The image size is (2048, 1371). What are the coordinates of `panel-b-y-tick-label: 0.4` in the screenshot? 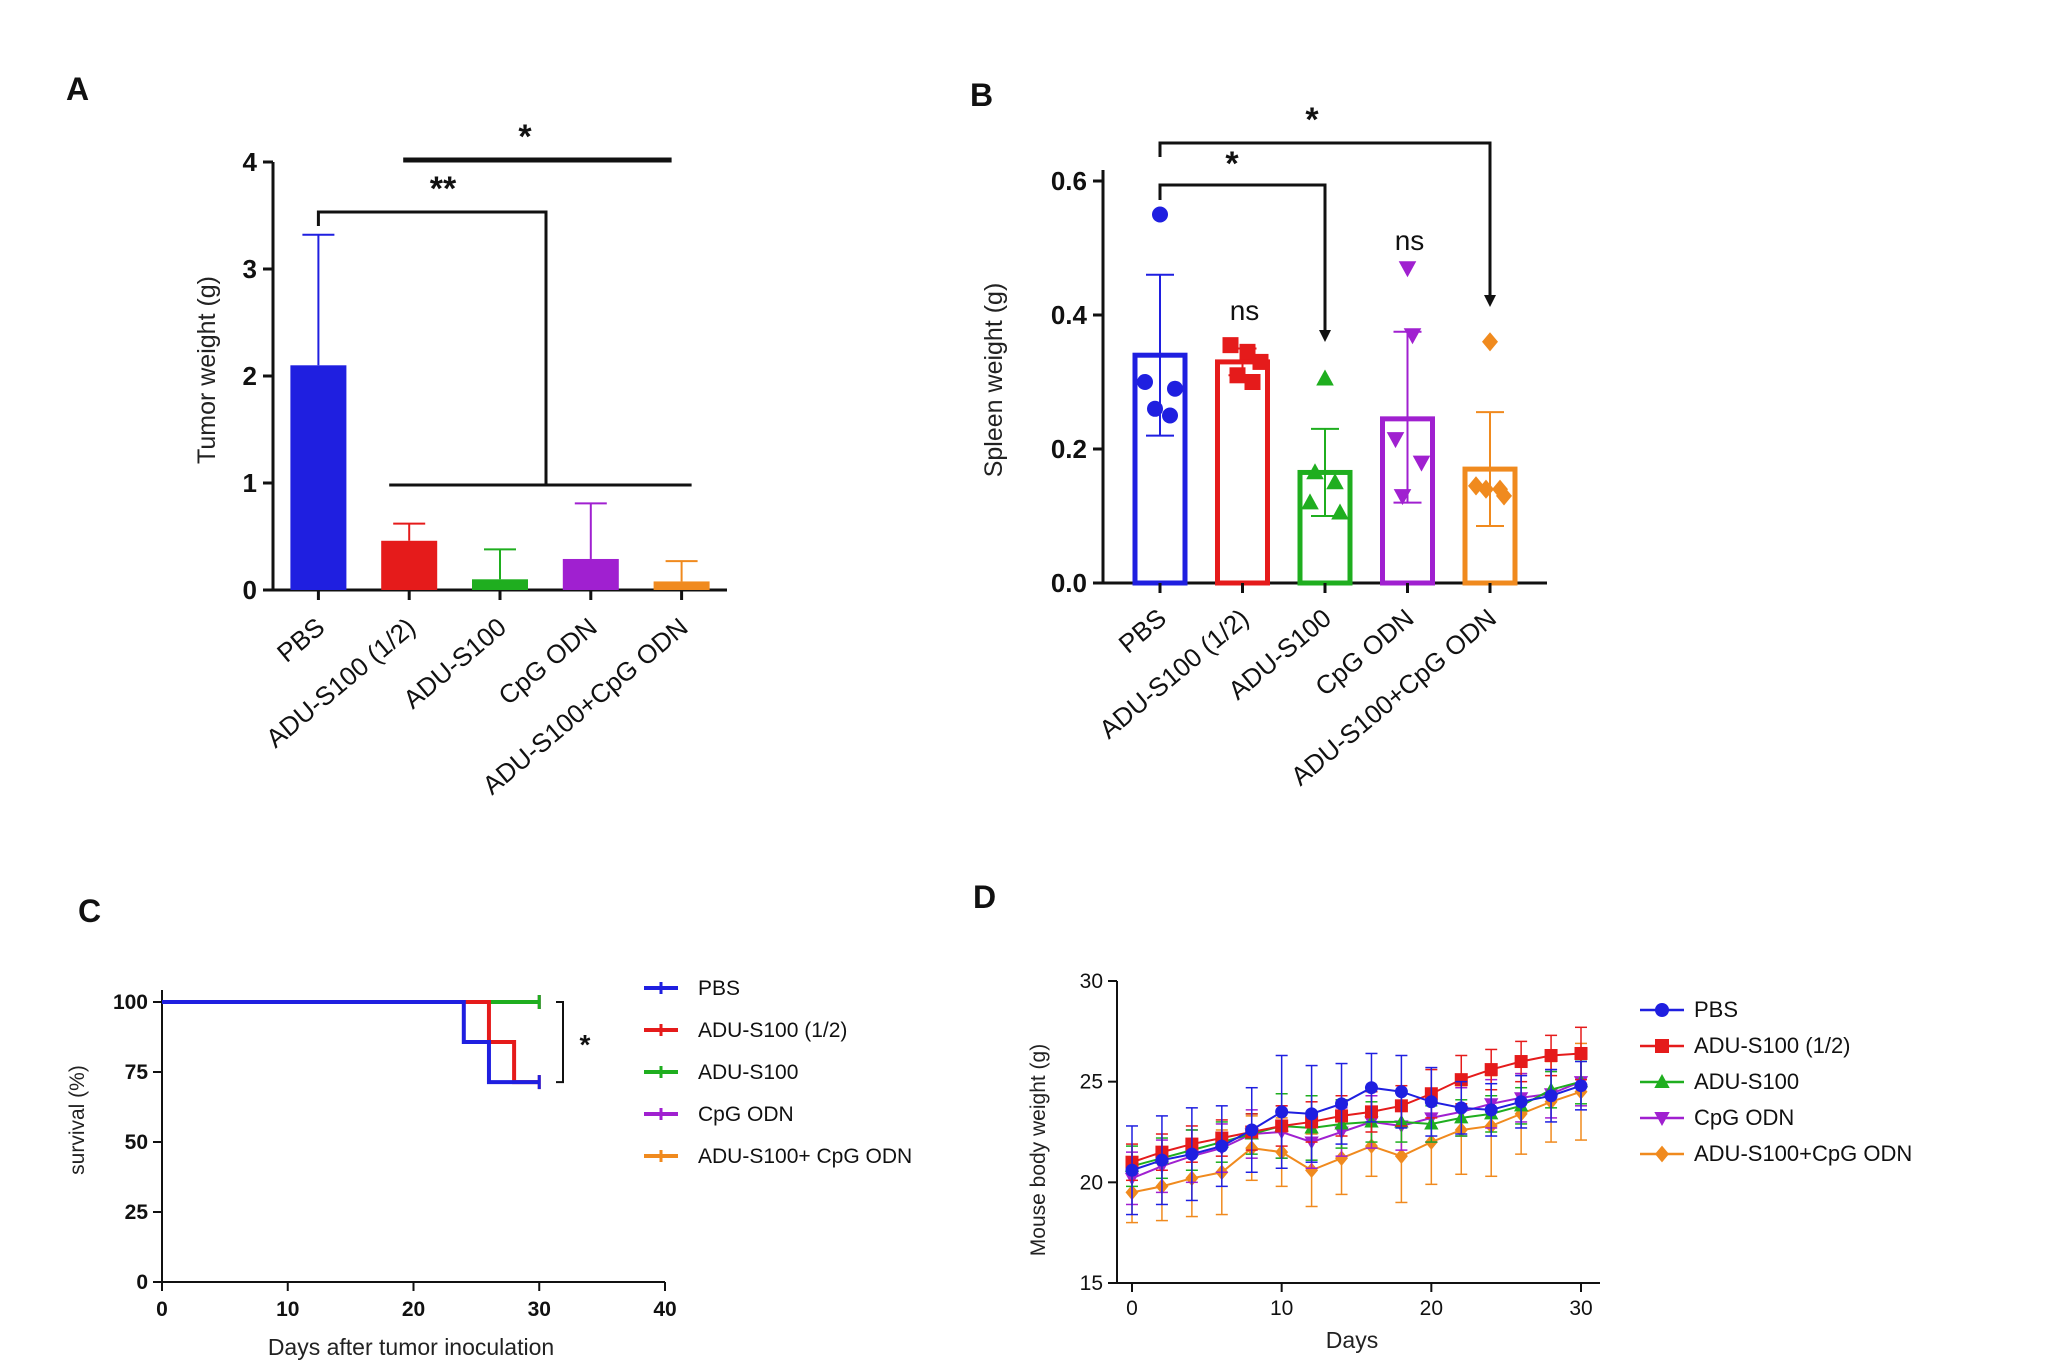 It's located at (1069, 315).